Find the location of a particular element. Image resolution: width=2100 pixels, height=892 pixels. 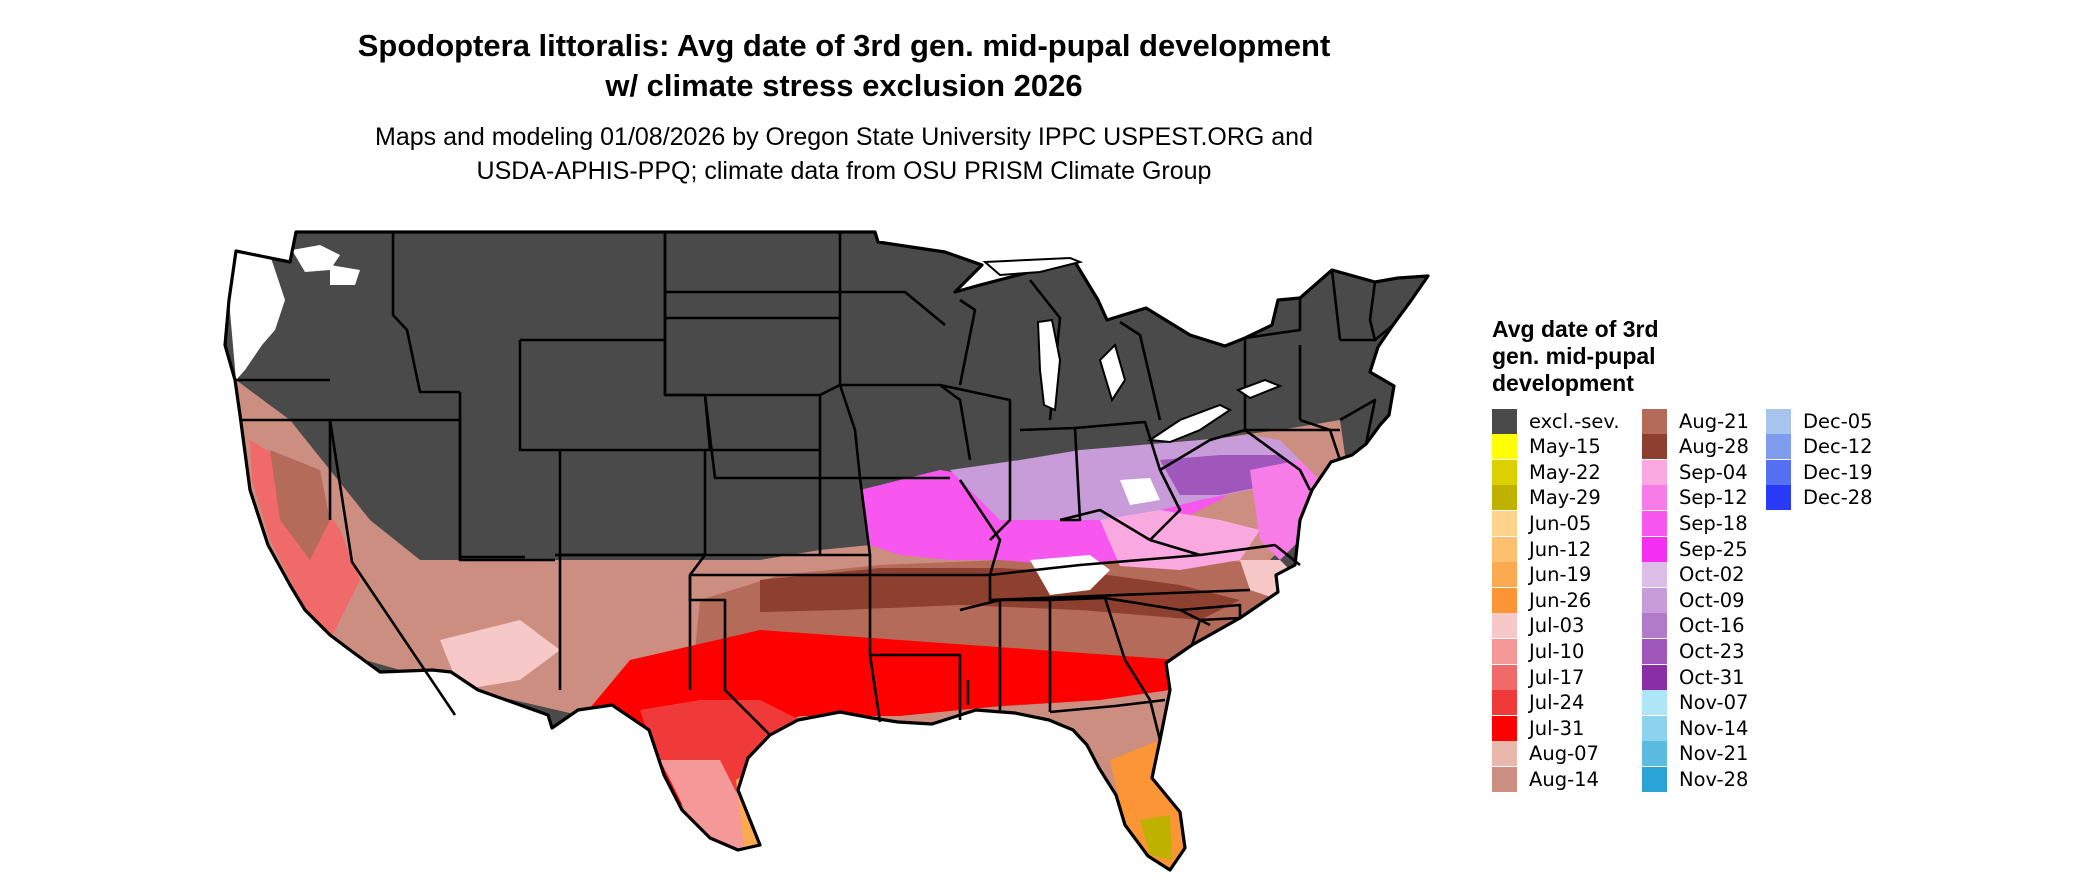

legend-item: Dec-12 is located at coordinates (1819, 447).